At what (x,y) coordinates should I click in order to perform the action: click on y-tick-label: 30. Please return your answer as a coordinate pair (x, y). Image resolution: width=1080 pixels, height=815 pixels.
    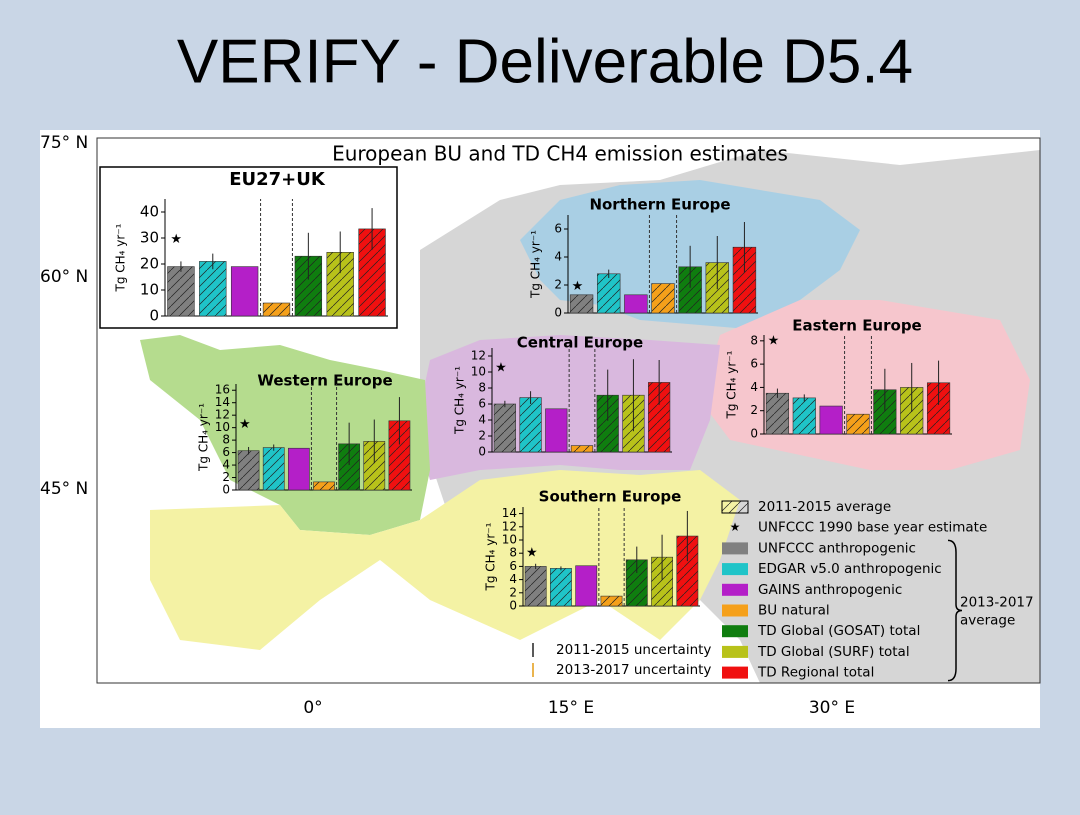
    Looking at the image, I should click on (149, 238).